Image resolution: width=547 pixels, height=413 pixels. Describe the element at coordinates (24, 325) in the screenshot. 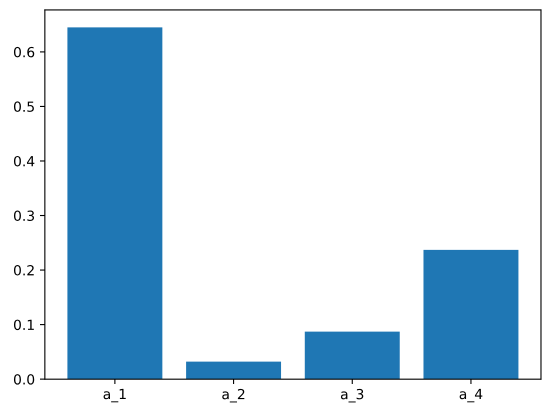

I see `y-tick-label: 0.1` at that location.